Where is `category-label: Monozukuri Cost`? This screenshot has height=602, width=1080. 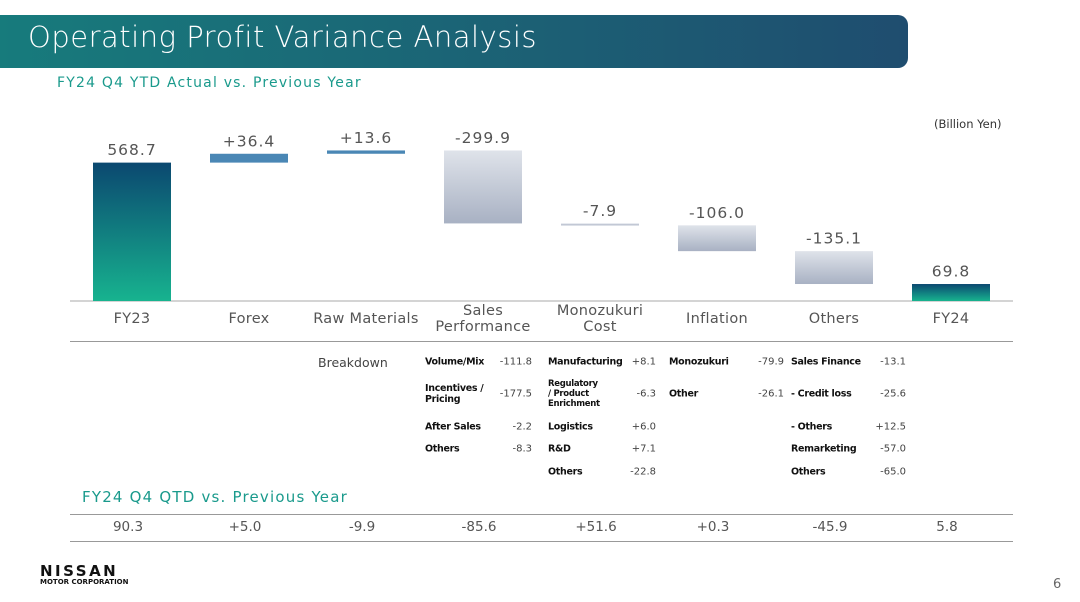 category-label: Monozukuri Cost is located at coordinates (600, 319).